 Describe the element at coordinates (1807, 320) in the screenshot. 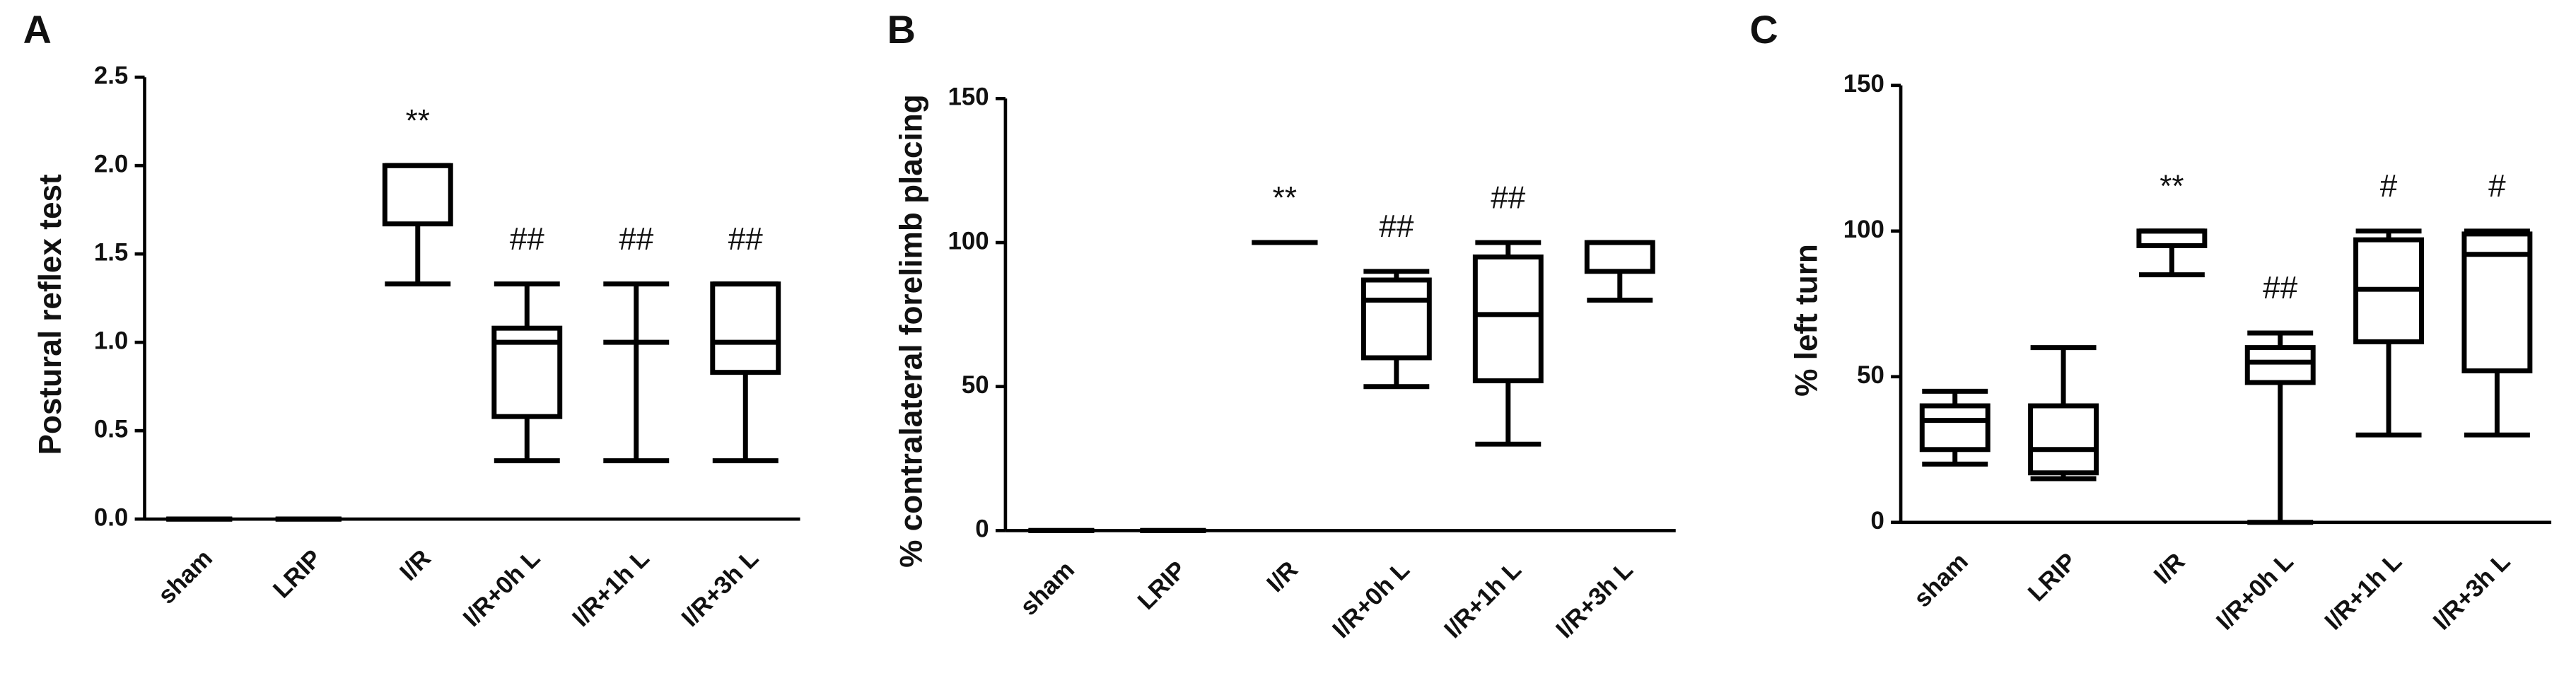

I see `y-axis-label: % left turn` at that location.